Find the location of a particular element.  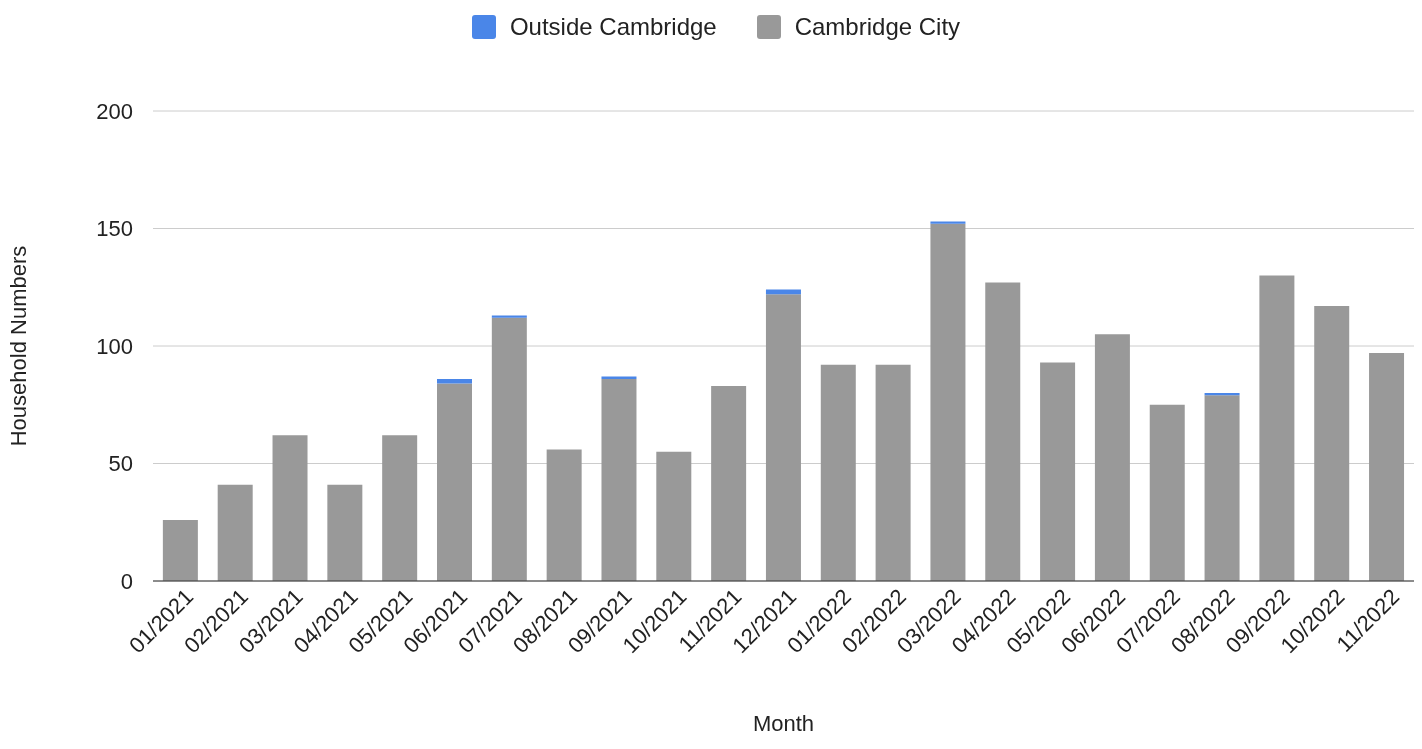

y-tick-label: 100 is located at coordinates (114, 346).